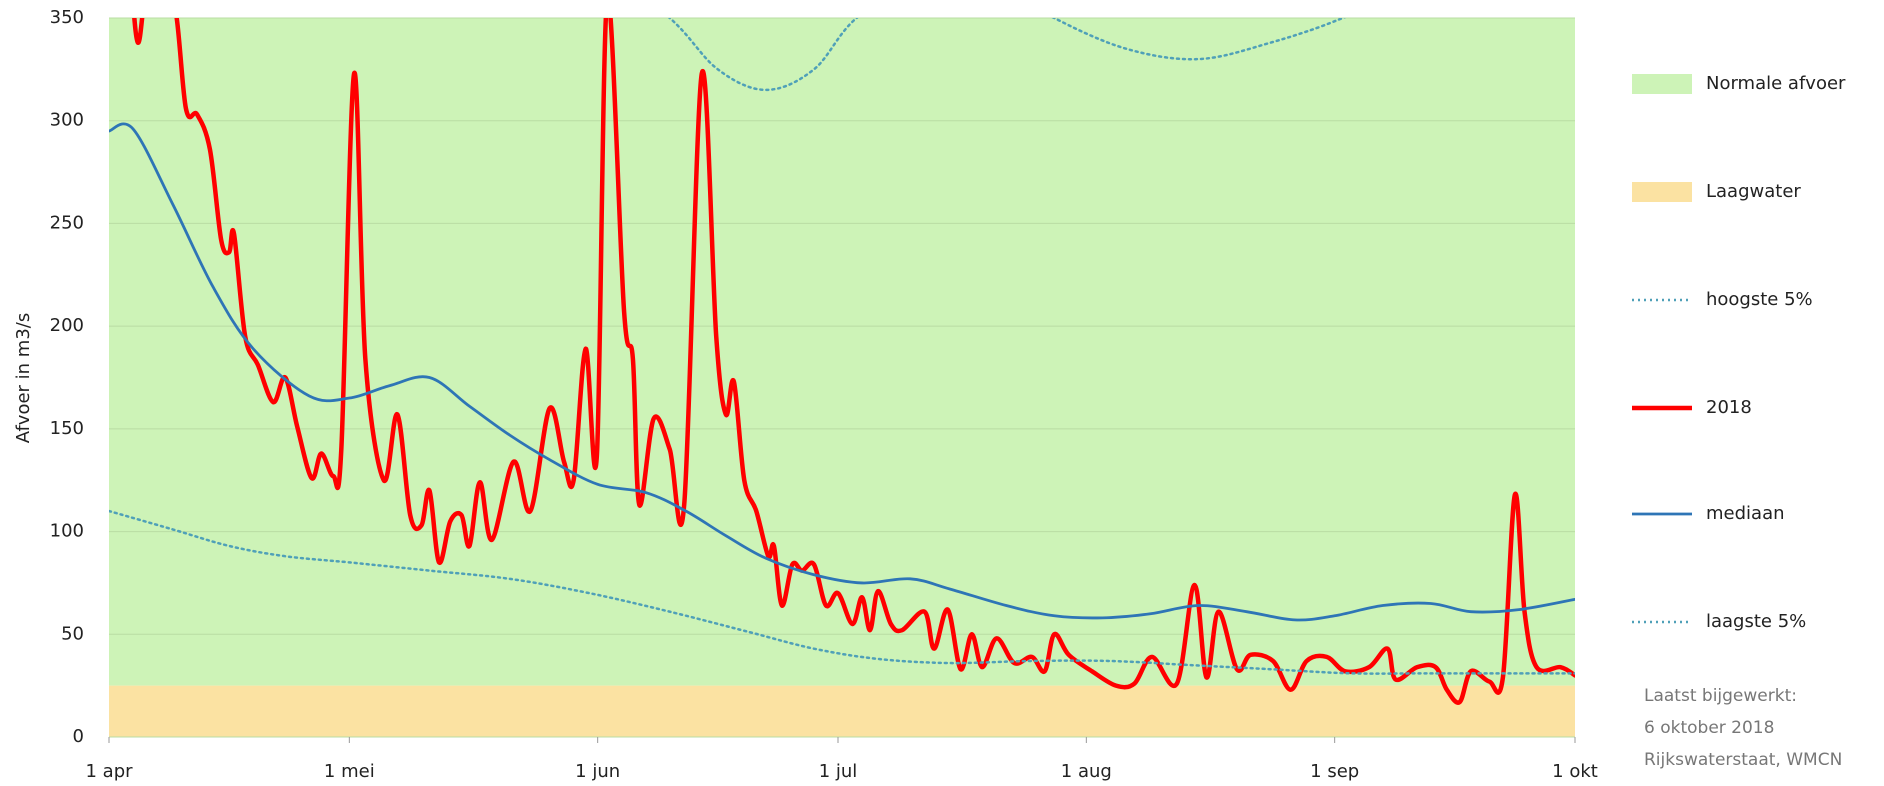 This screenshot has width=1884, height=786. Describe the element at coordinates (1753, 191) in the screenshot. I see `legend-label: Laagwater` at that location.